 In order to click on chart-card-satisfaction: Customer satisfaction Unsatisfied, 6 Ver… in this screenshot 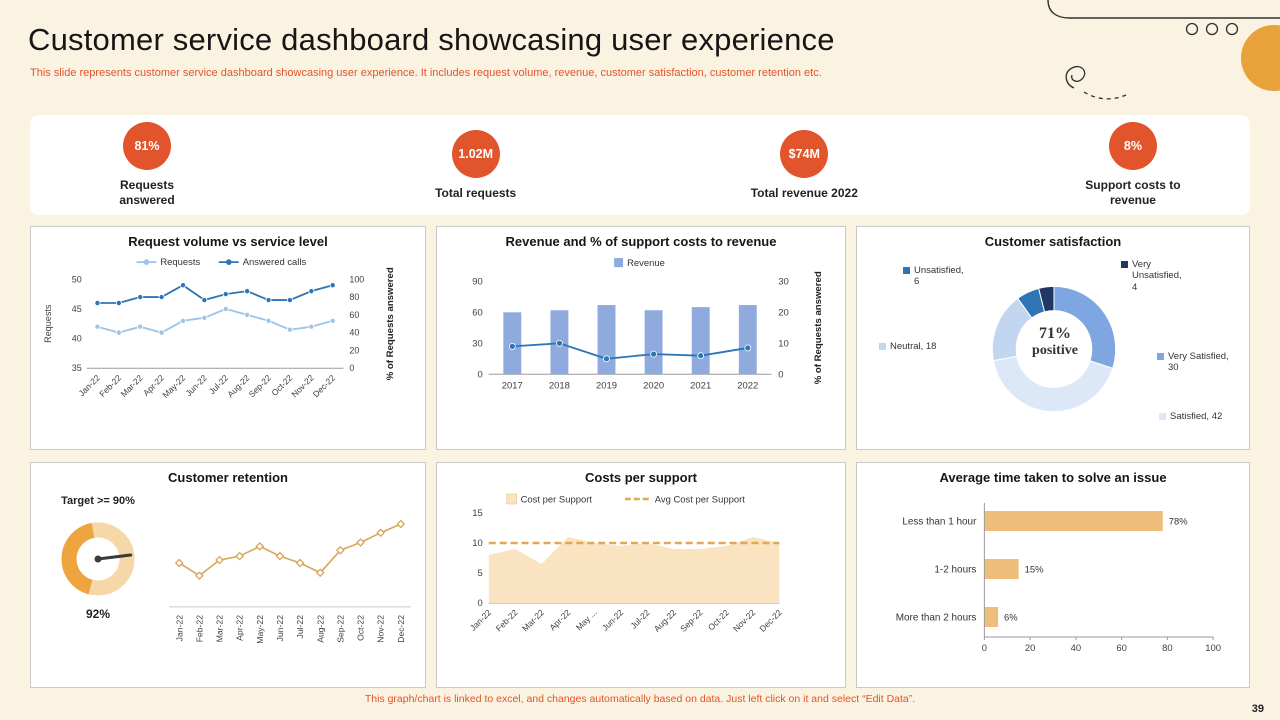, I will do `click(1053, 338)`.